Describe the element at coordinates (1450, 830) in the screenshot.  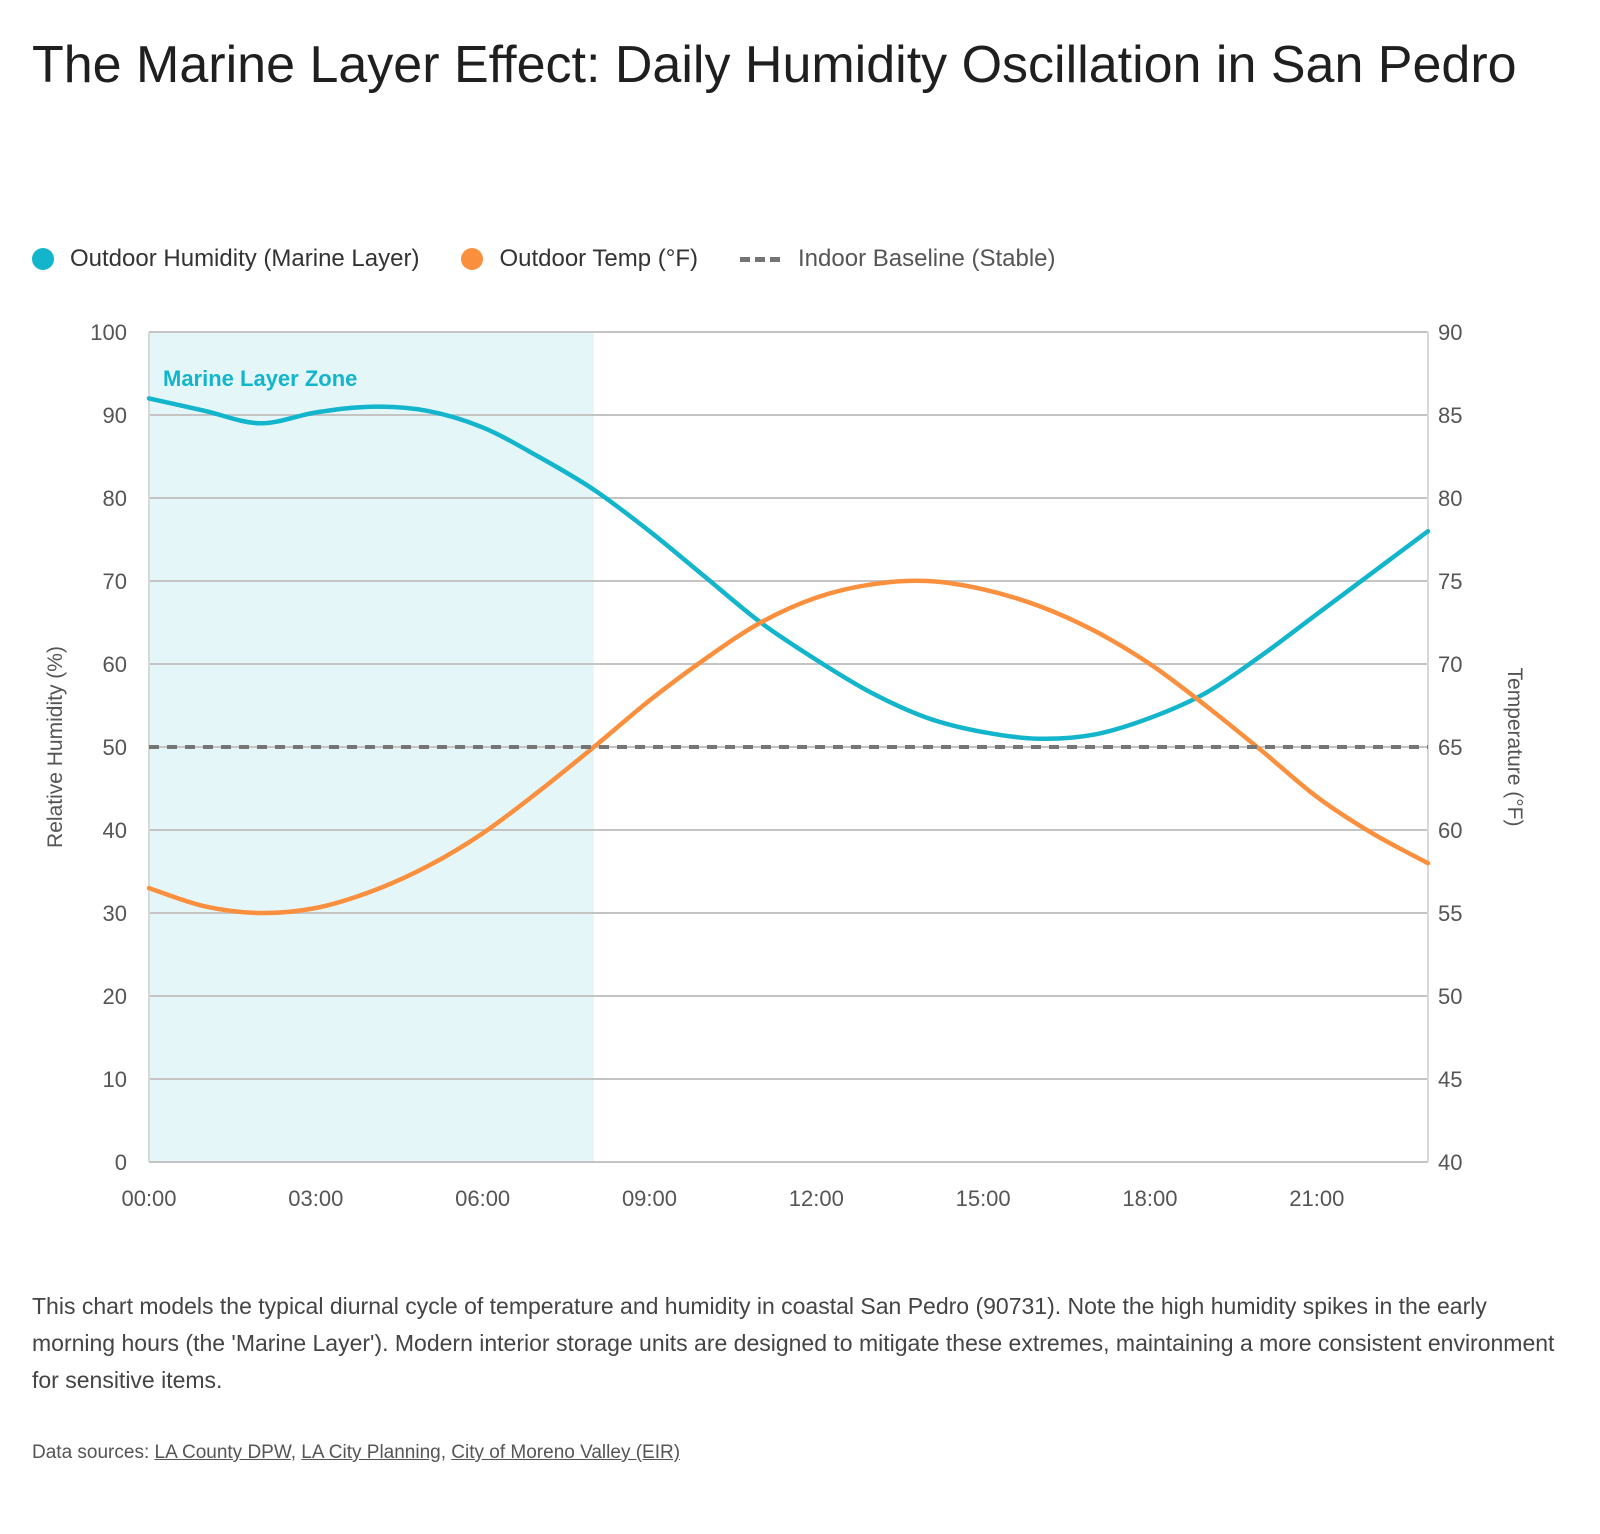
I see `y2-tick-label: 60` at that location.